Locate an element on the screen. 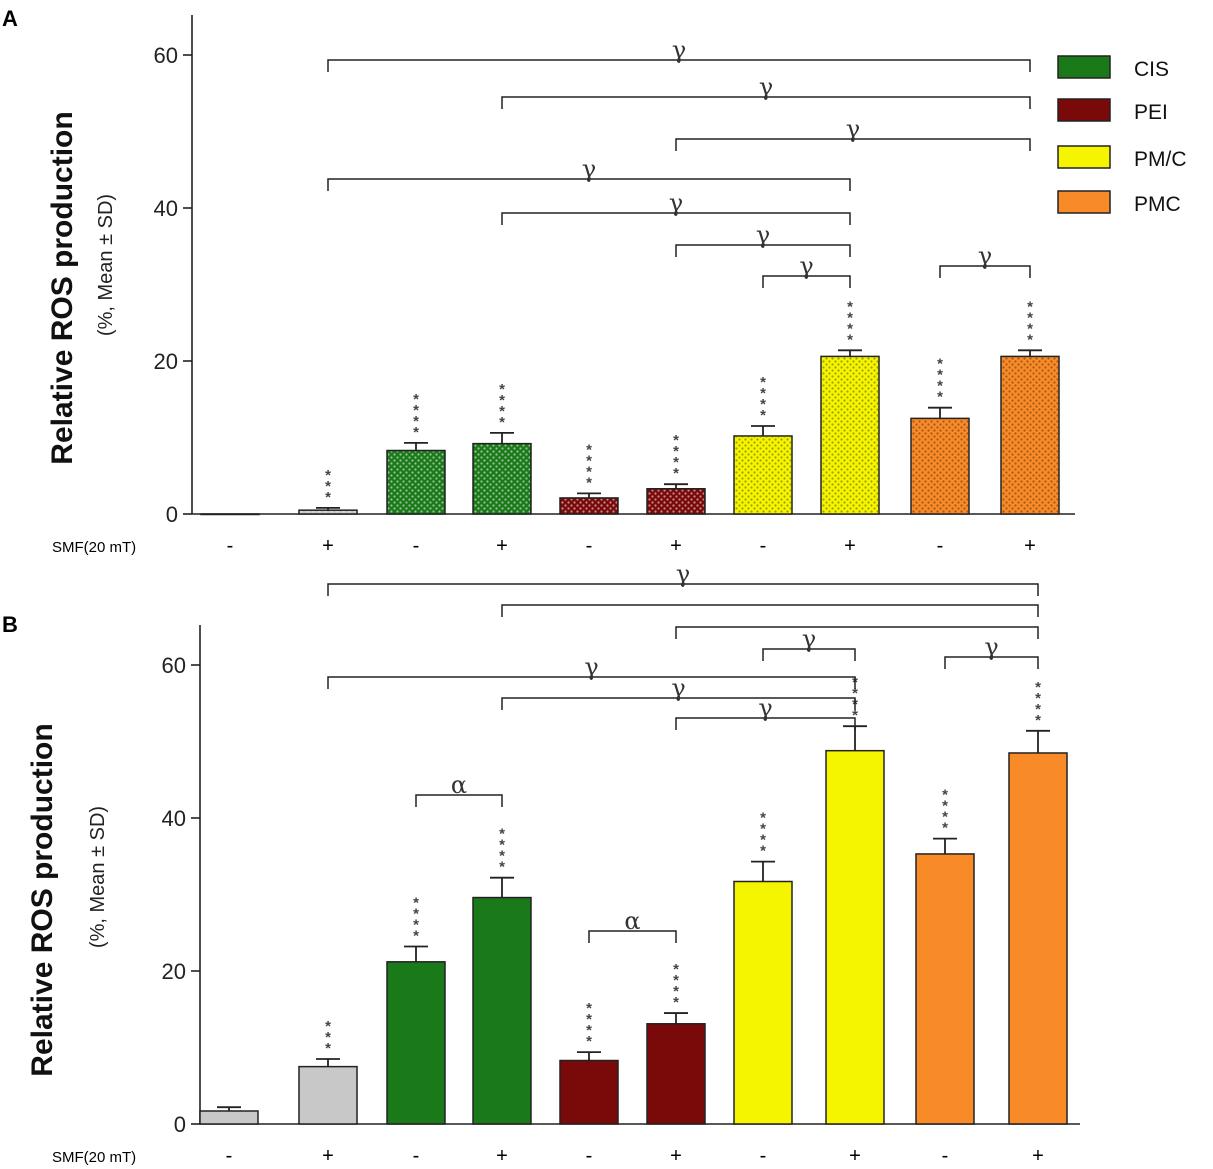  y-tick-label: 20 is located at coordinates (166, 361).